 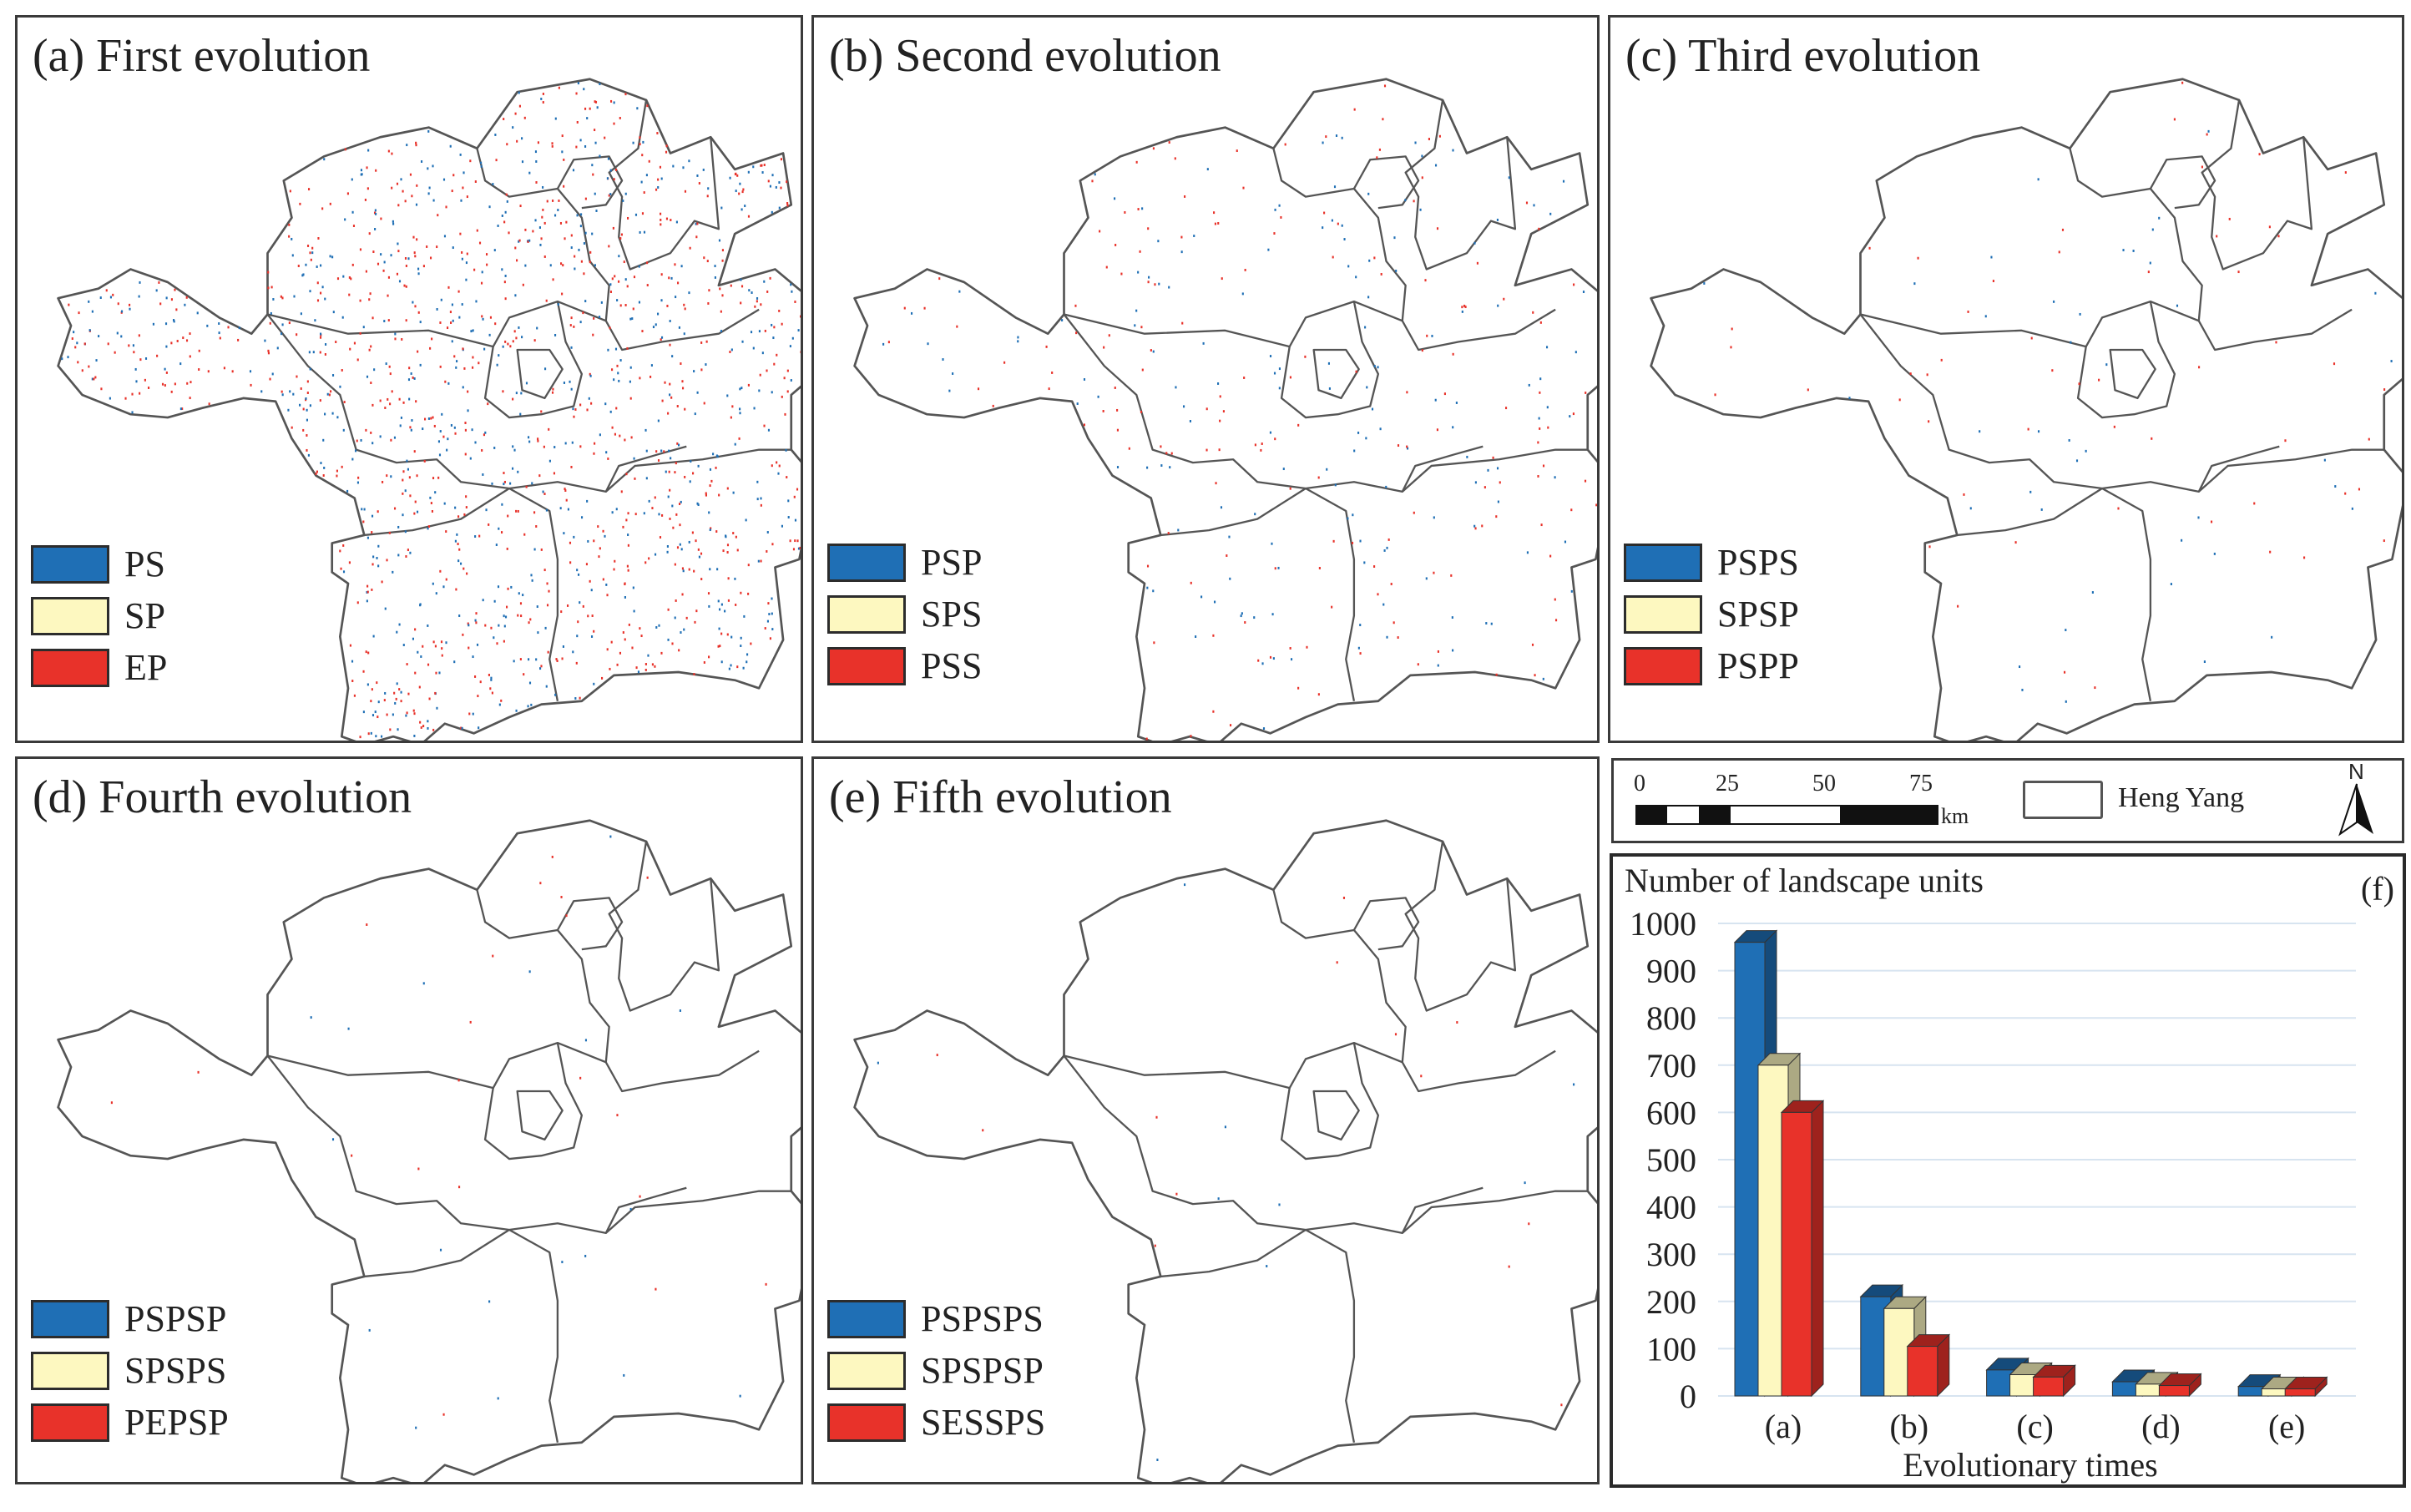 What do you see at coordinates (2356, 810) in the screenshot?
I see `north-arrow-icon` at bounding box center [2356, 810].